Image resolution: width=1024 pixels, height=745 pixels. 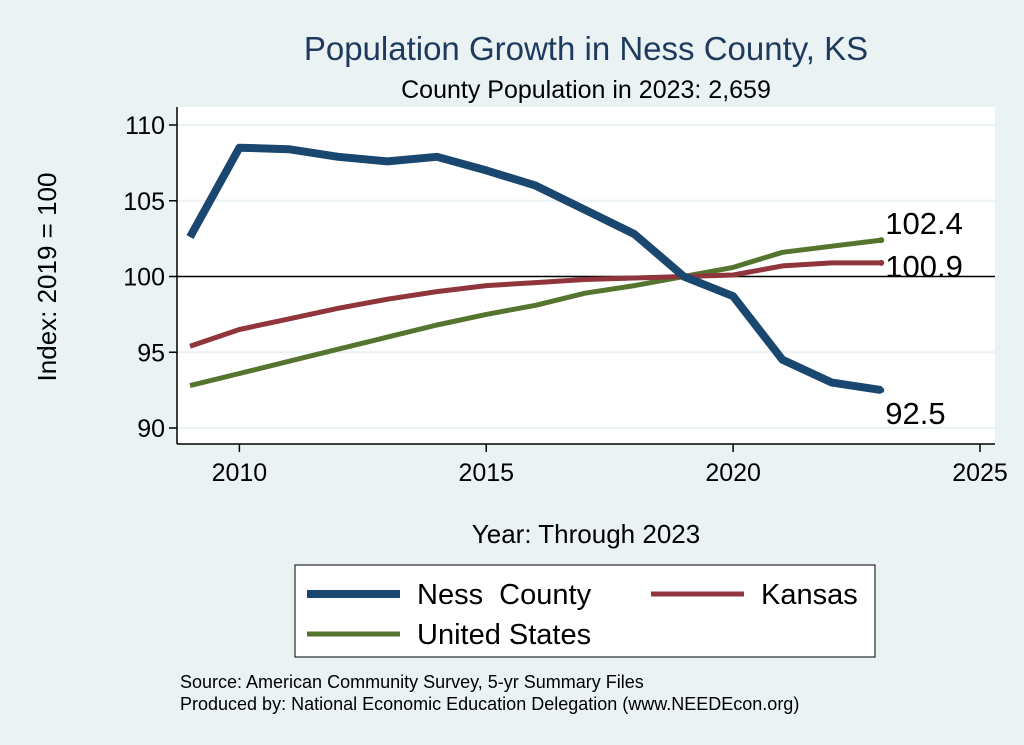 I want to click on x-tick-label-2015: 2015, so click(x=486, y=473).